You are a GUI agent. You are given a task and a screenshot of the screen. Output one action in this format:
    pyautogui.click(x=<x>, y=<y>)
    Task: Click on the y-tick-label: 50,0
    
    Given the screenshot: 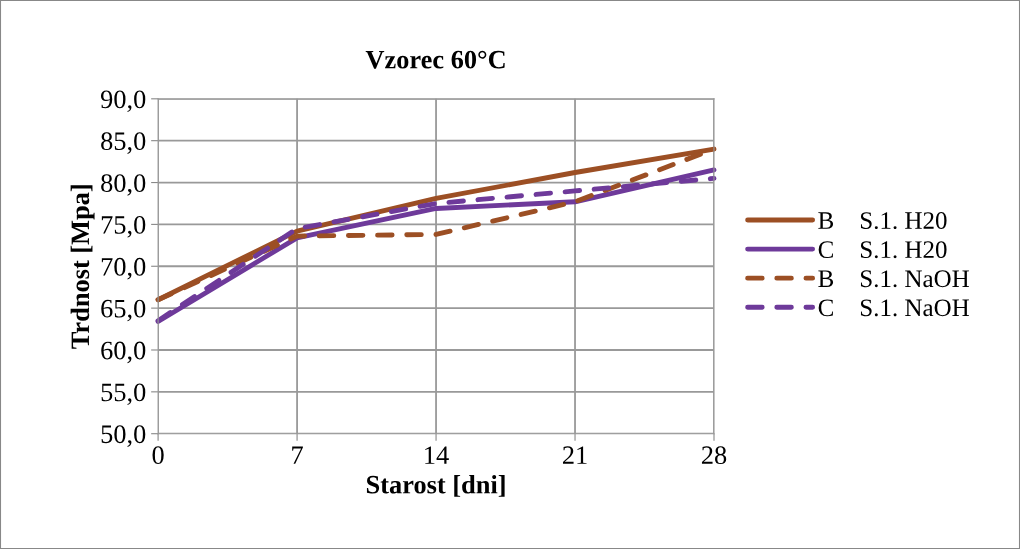 What is the action you would take?
    pyautogui.click(x=123, y=436)
    